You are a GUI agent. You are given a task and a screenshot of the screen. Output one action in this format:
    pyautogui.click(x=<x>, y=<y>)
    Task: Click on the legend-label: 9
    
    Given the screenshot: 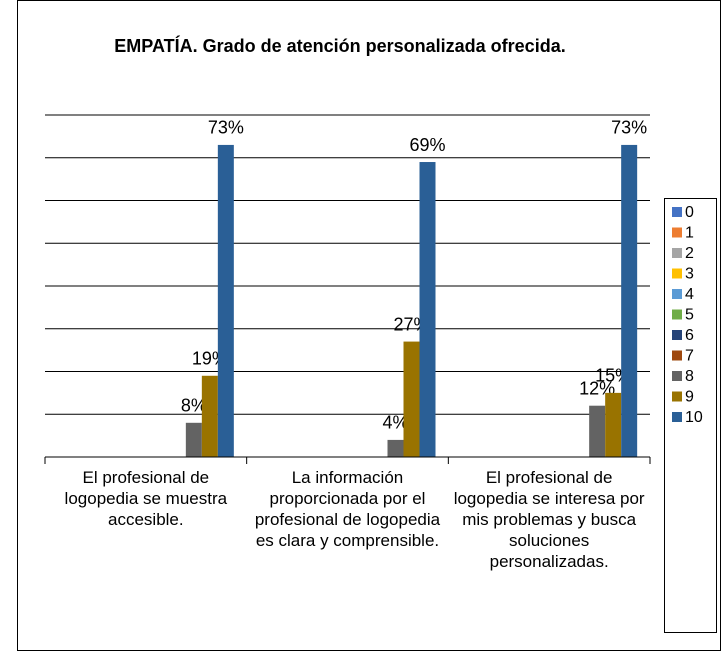 What is the action you would take?
    pyautogui.click(x=689, y=397)
    